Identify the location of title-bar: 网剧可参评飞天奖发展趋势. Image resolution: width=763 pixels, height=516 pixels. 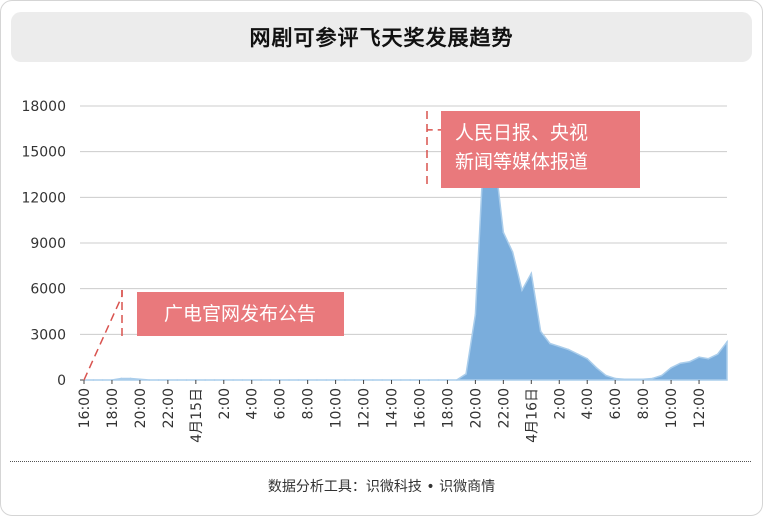
(381, 37).